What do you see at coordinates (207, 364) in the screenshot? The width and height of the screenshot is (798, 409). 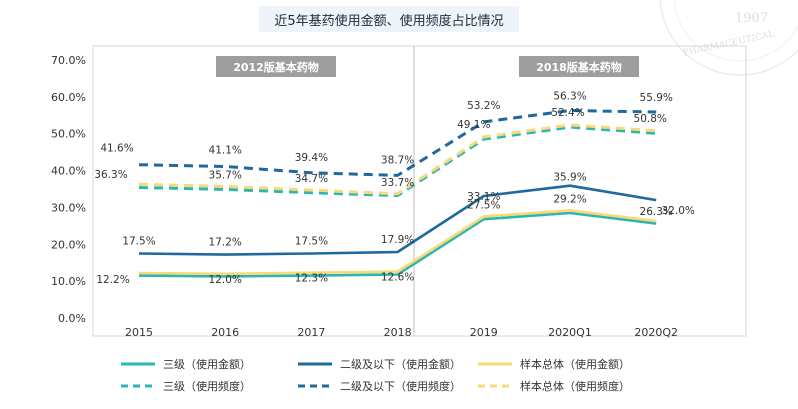 I see `legend-label: 三级（使用金额）` at bounding box center [207, 364].